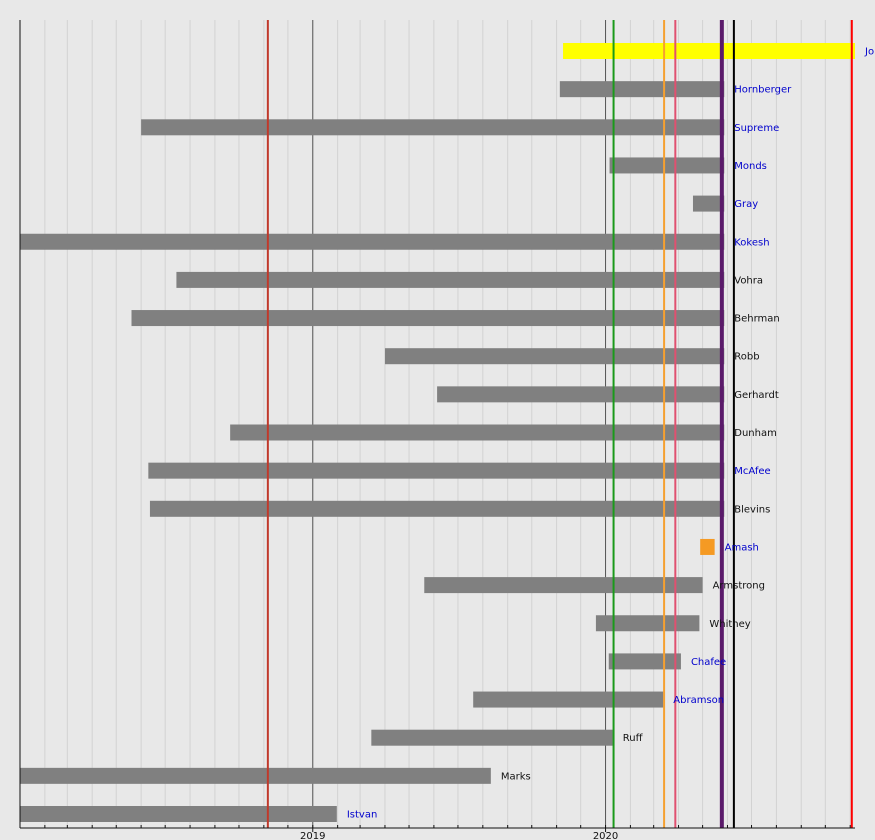 This screenshot has width=875, height=840. What do you see at coordinates (372, 241) in the screenshot?
I see `bar-kokesh` at bounding box center [372, 241].